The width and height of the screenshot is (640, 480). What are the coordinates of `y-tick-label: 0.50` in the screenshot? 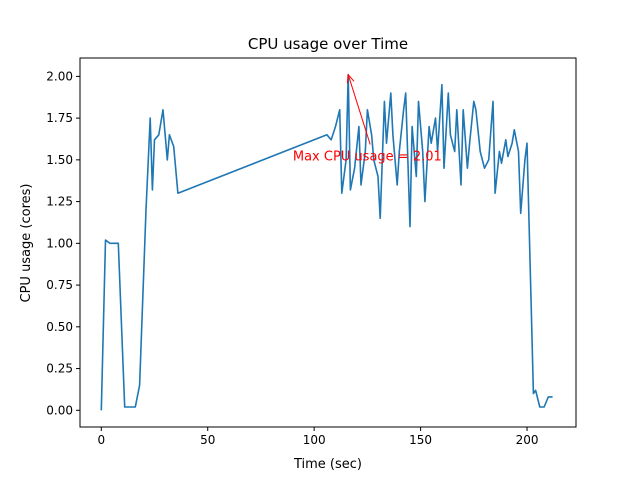 It's located at (59, 327).